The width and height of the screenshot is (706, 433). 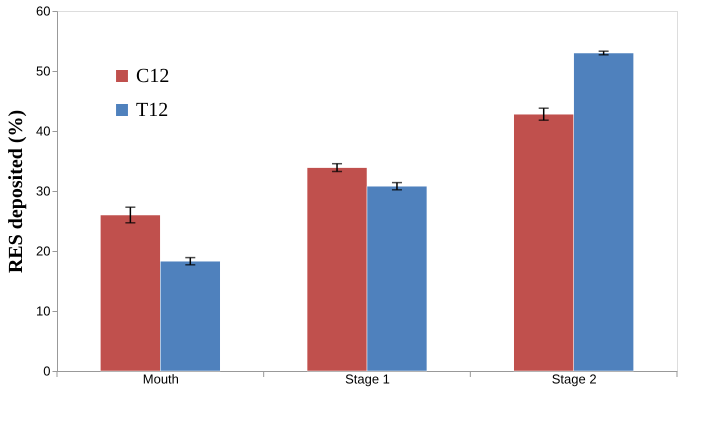 What do you see at coordinates (43, 191) in the screenshot?
I see `y-tick-label: 30` at bounding box center [43, 191].